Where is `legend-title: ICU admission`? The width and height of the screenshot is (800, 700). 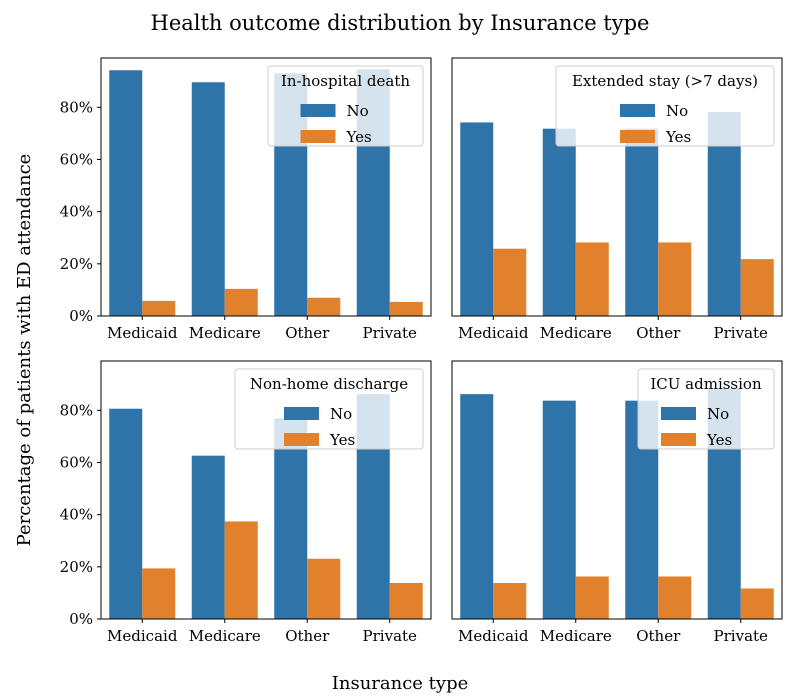 legend-title: ICU admission is located at coordinates (706, 384).